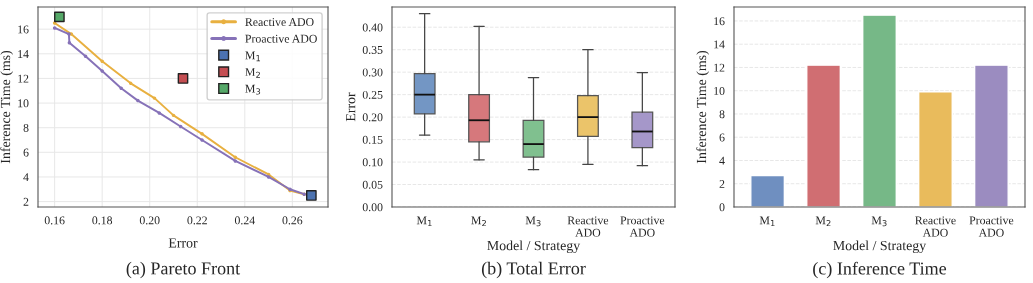 The width and height of the screenshot is (1033, 283). What do you see at coordinates (880, 270) in the screenshot?
I see `text: (c) Inference Time` at bounding box center [880, 270].